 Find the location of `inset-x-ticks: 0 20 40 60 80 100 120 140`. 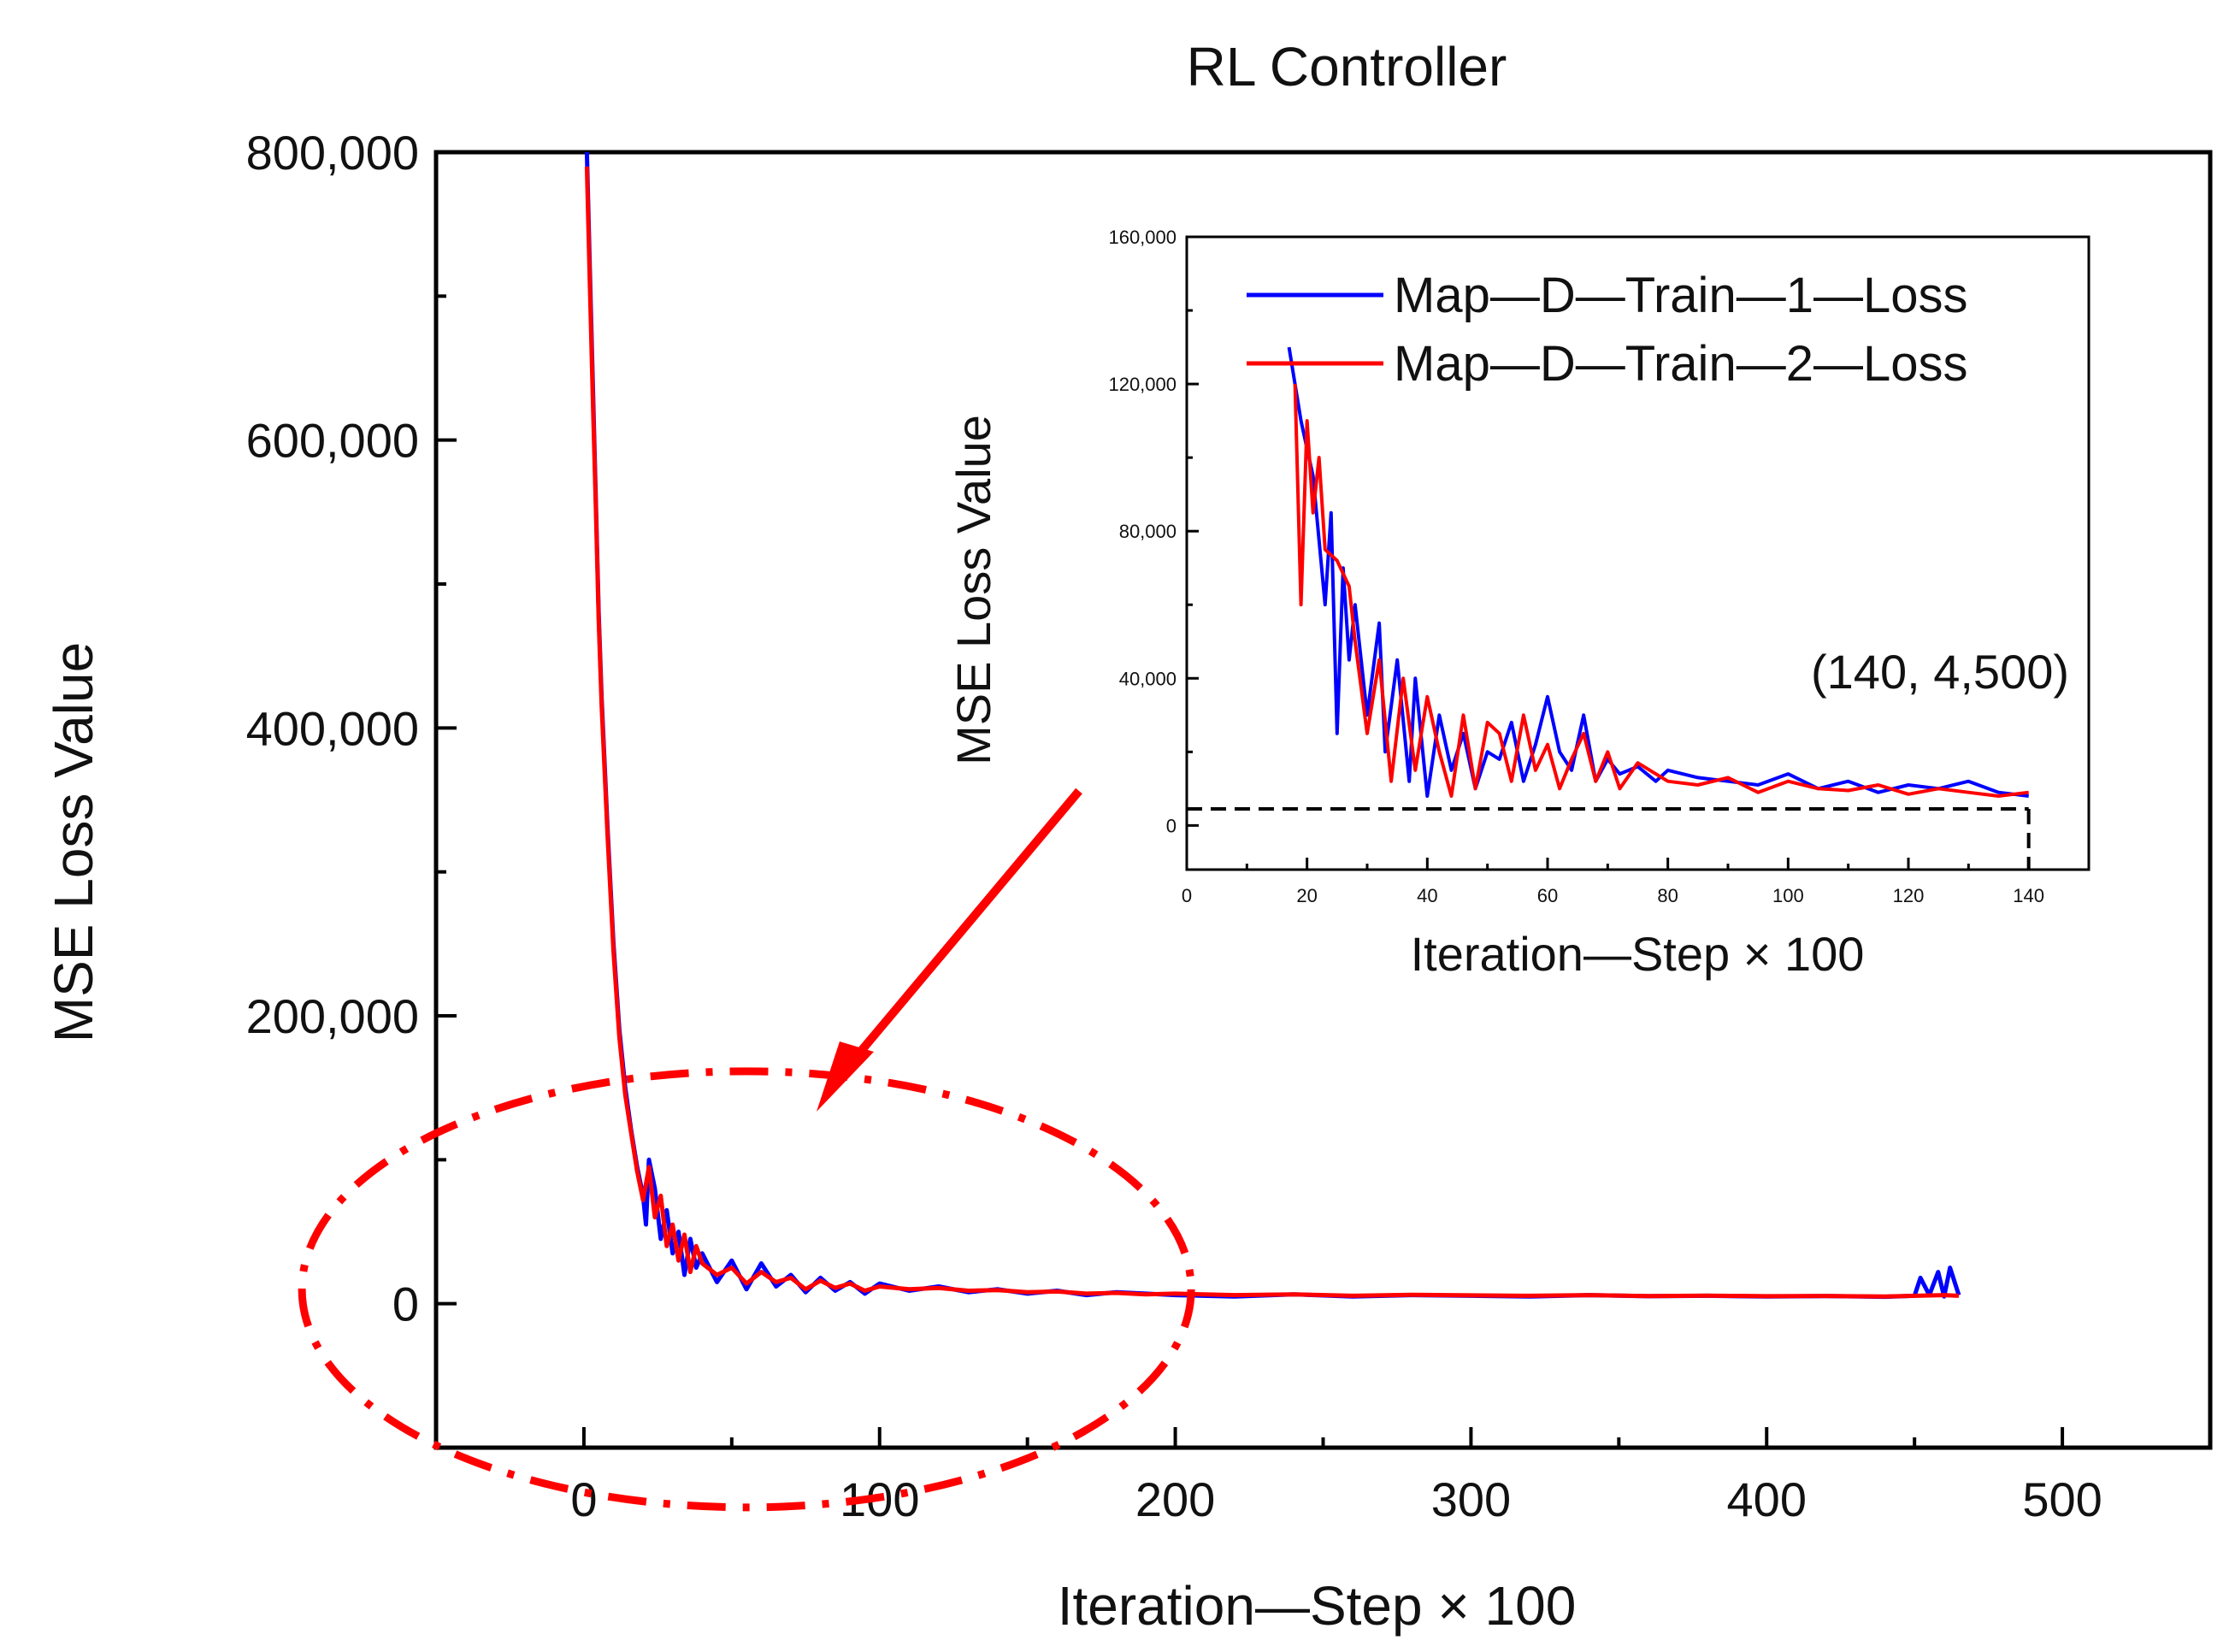

inset-x-ticks: 0 20 40 60 80 100 120 140 is located at coordinates (1613, 882).